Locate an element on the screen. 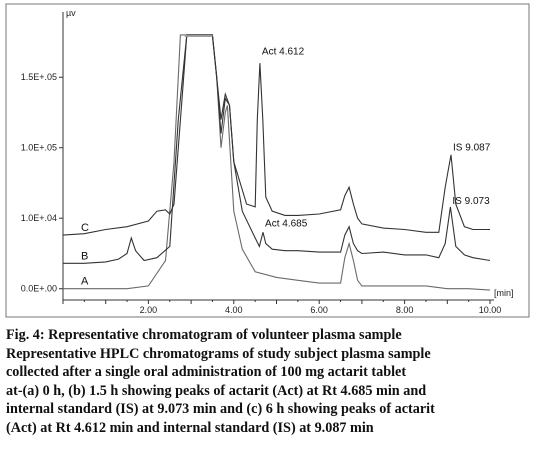  peak-annotation: Act 4.685 is located at coordinates (286, 224).